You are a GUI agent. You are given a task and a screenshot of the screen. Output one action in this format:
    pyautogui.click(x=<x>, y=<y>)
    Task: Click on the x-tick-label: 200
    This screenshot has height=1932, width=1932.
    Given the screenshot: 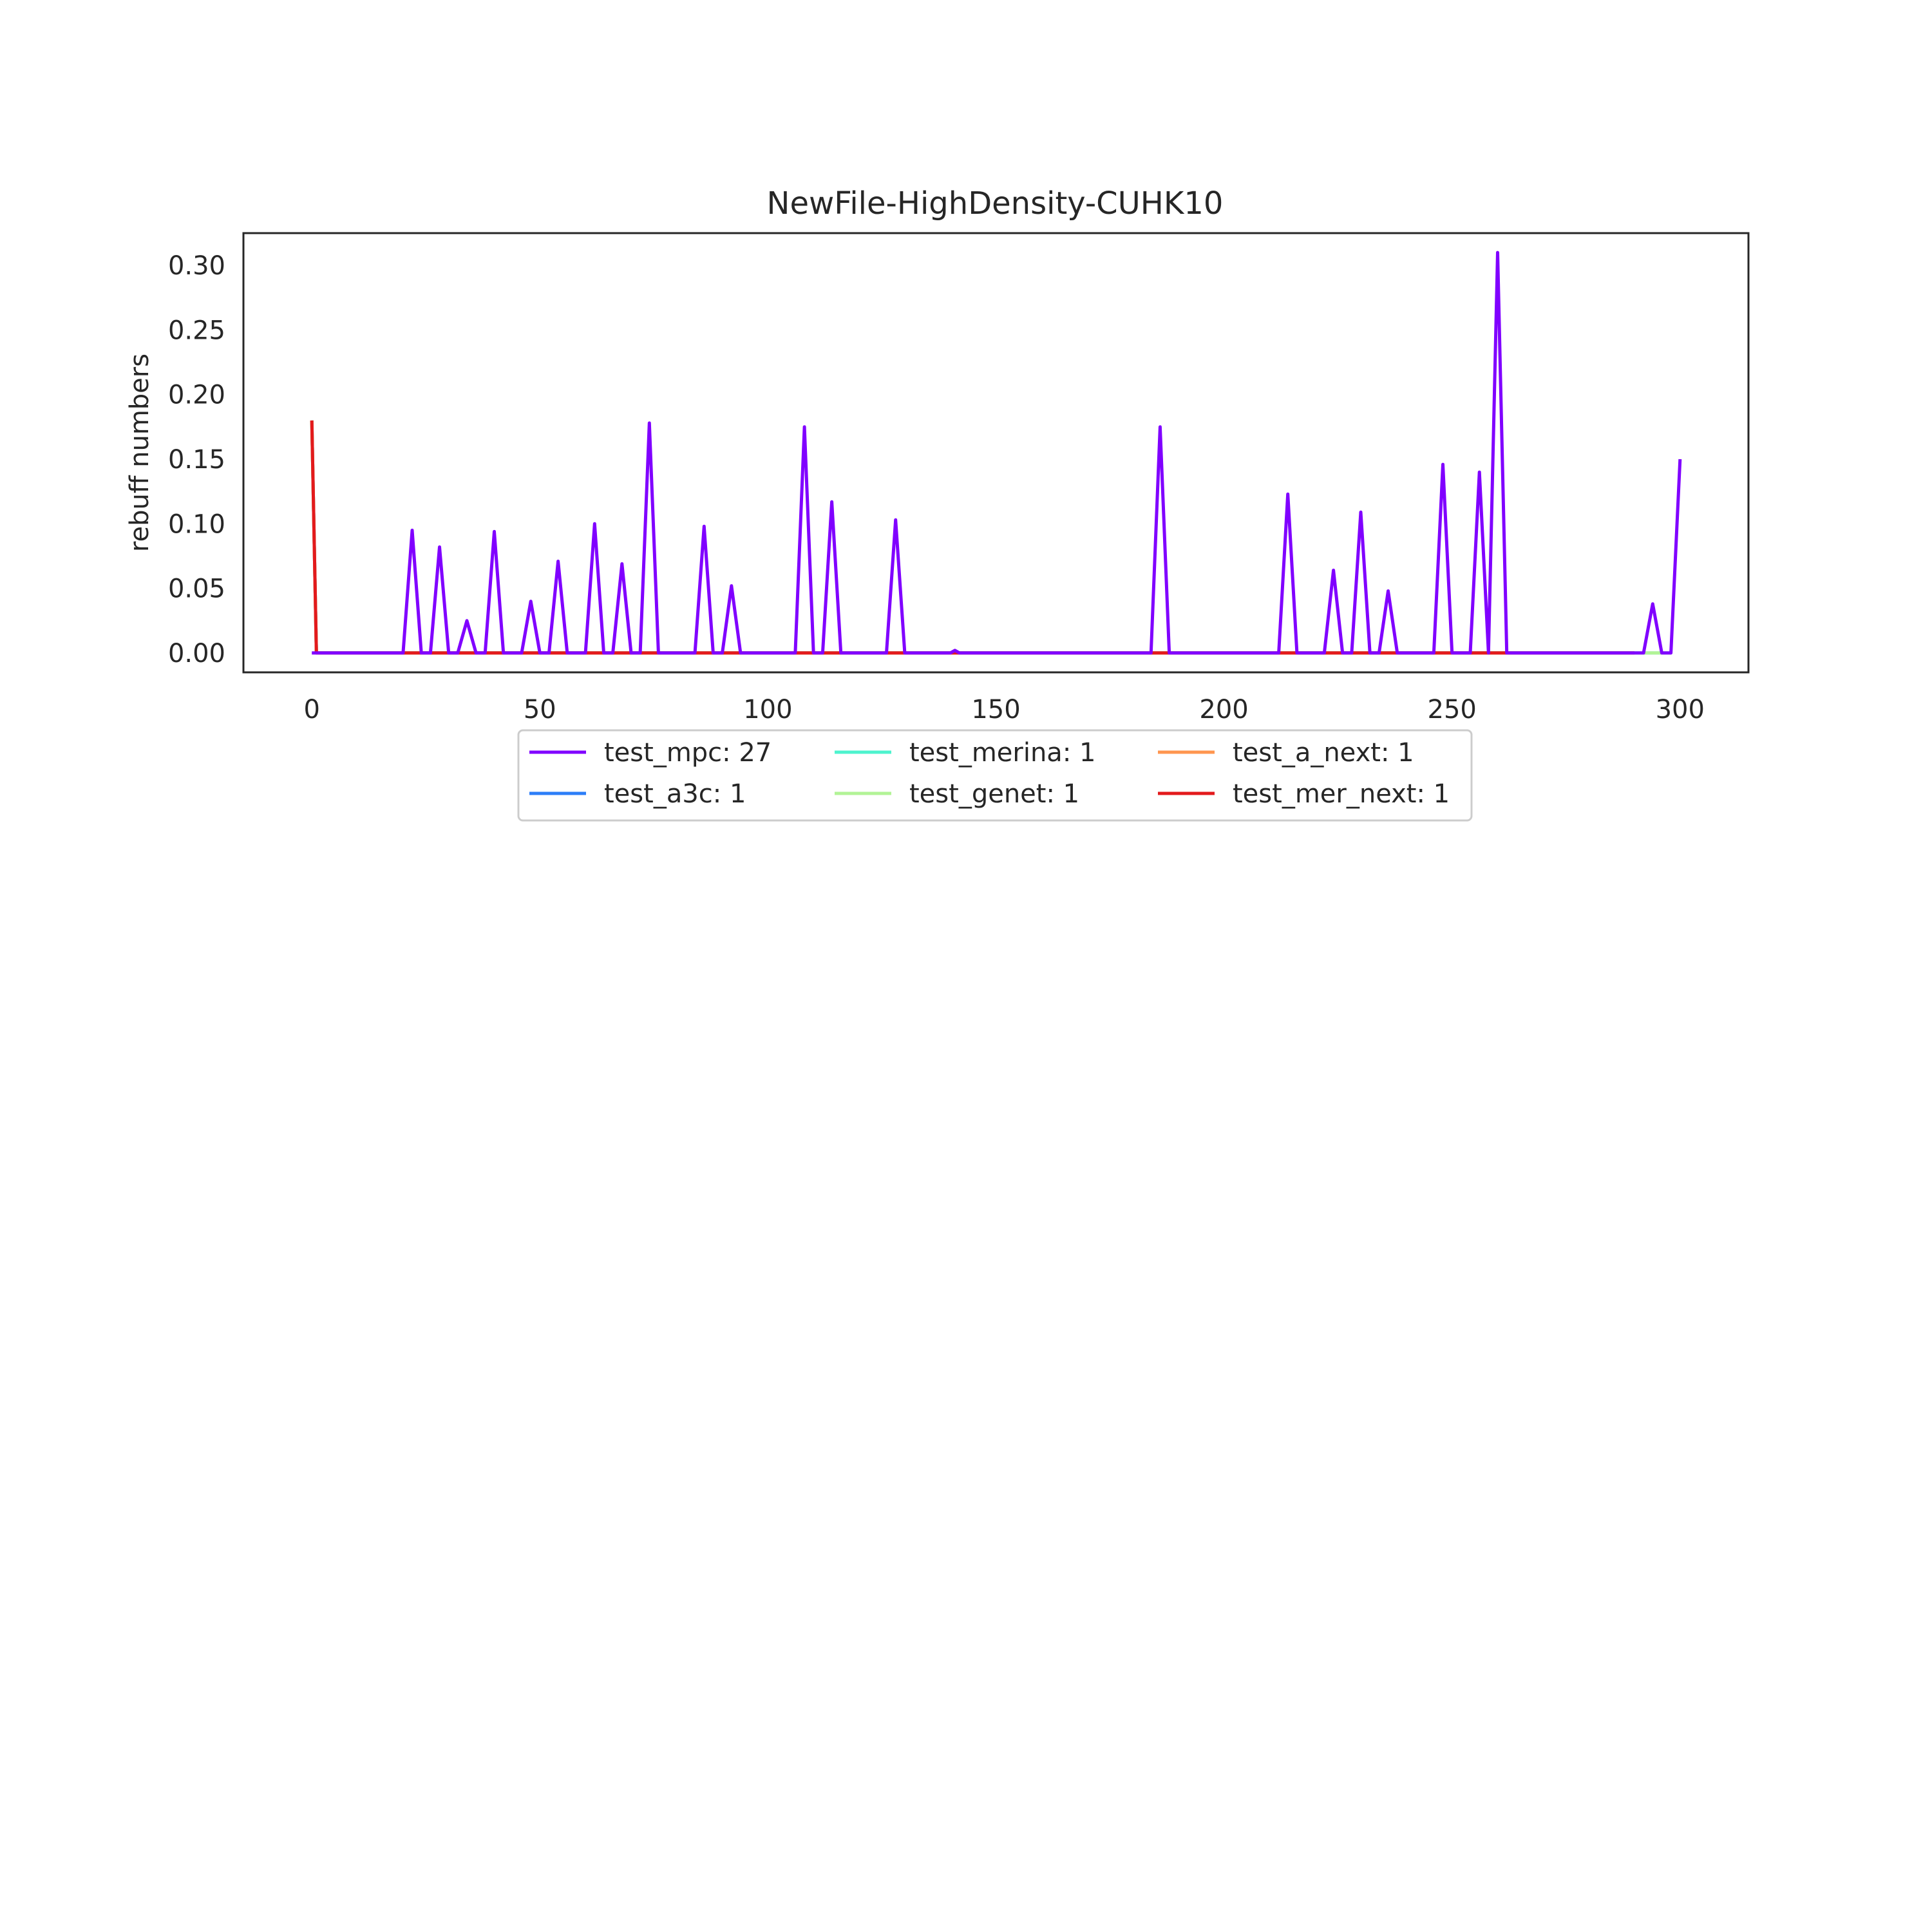 What is the action you would take?
    pyautogui.click(x=1223, y=710)
    